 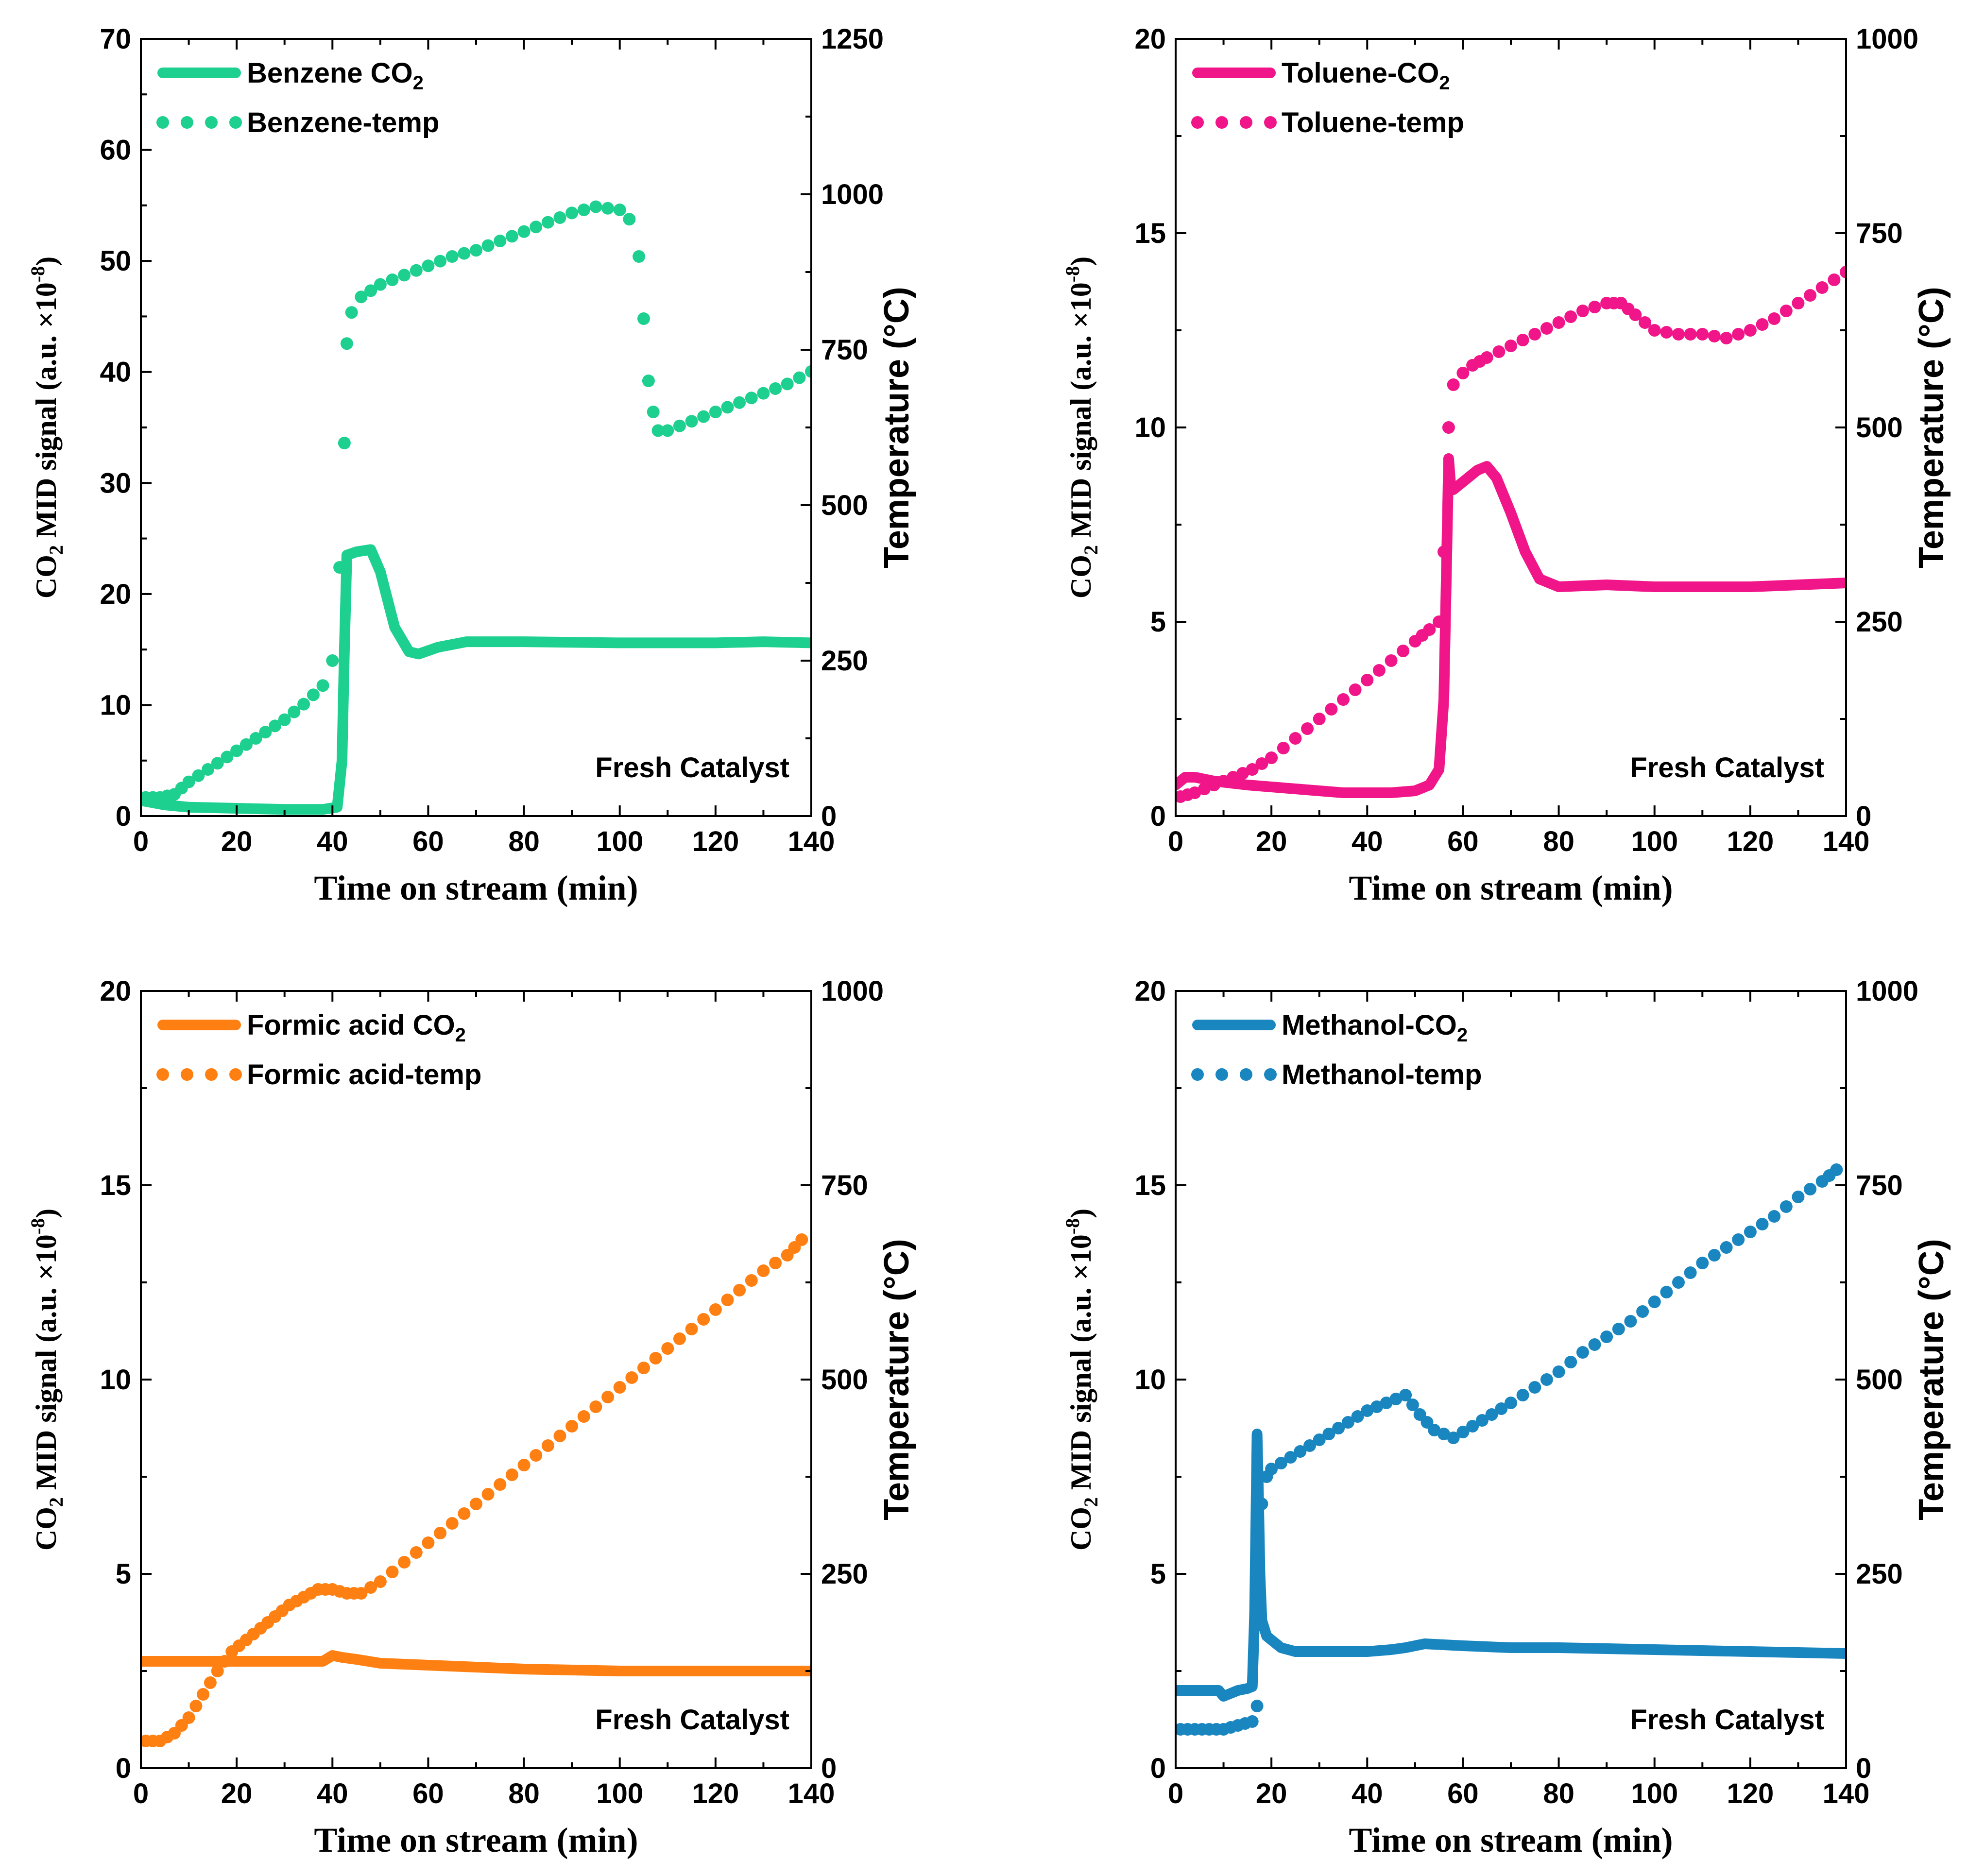 I want to click on y-tick-label: 15, so click(x=115, y=1185).